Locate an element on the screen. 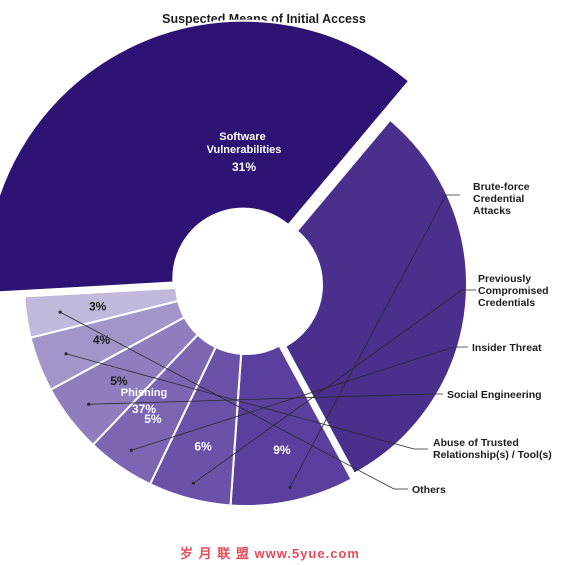  value-others: 3% is located at coordinates (98, 306).